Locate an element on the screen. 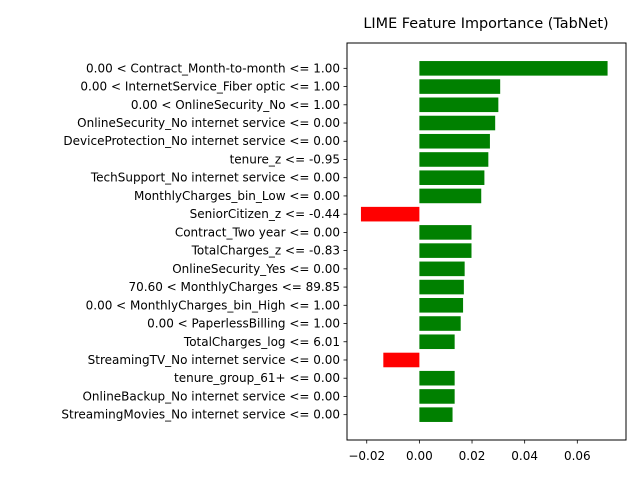  x-tick-label: 0.00 is located at coordinates (419, 456).